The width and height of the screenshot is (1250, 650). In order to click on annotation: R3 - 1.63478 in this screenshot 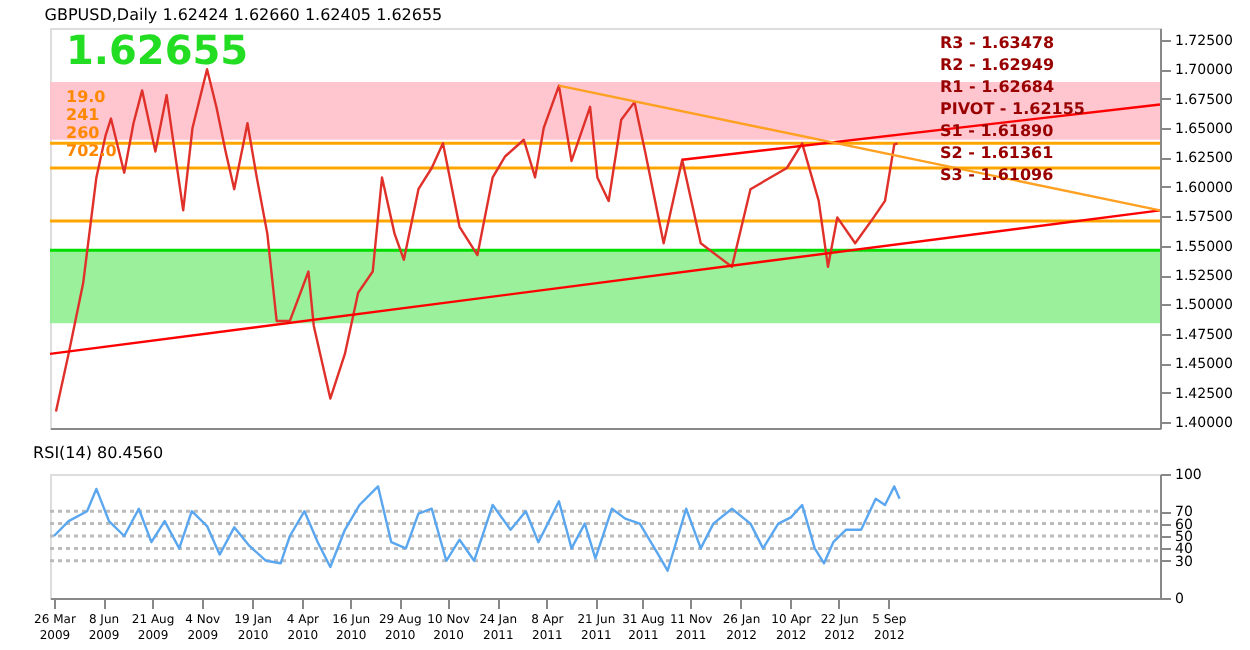, I will do `click(997, 43)`.